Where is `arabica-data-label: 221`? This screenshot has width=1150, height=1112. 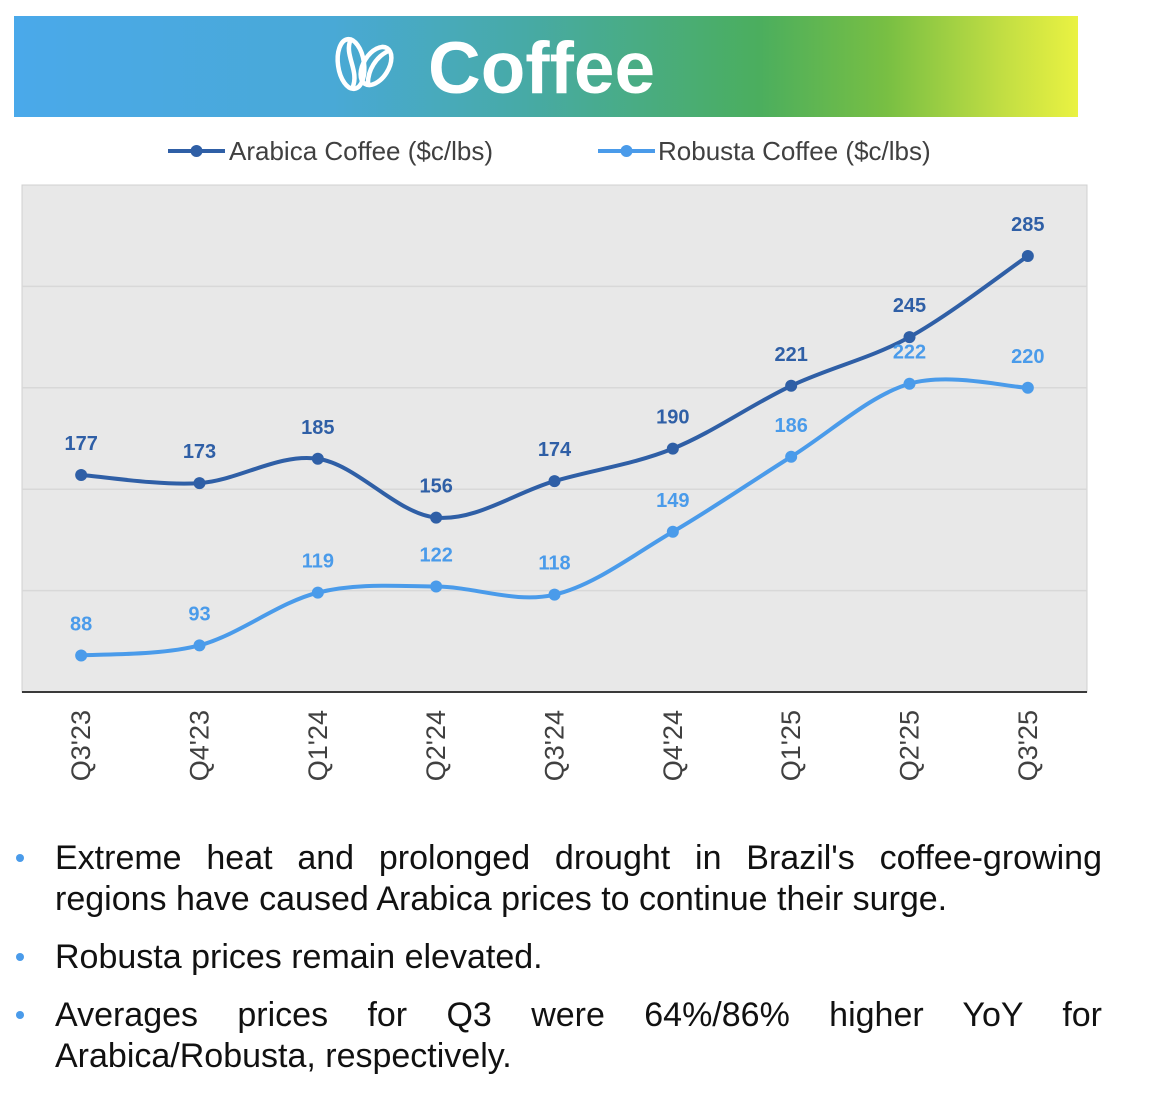
arabica-data-label: 221 is located at coordinates (790, 355).